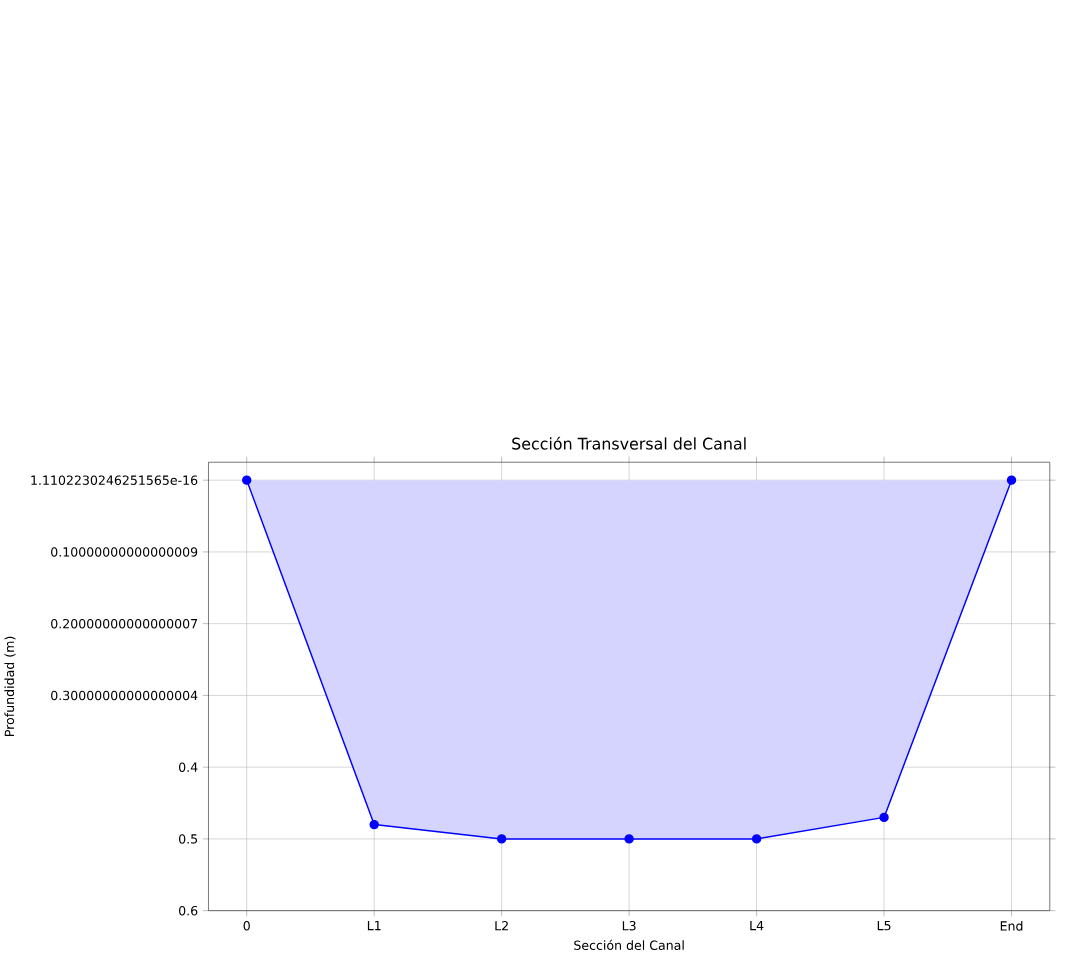 This screenshot has width=1089, height=954. Describe the element at coordinates (246, 925) in the screenshot. I see `x-tick-label: 0` at that location.